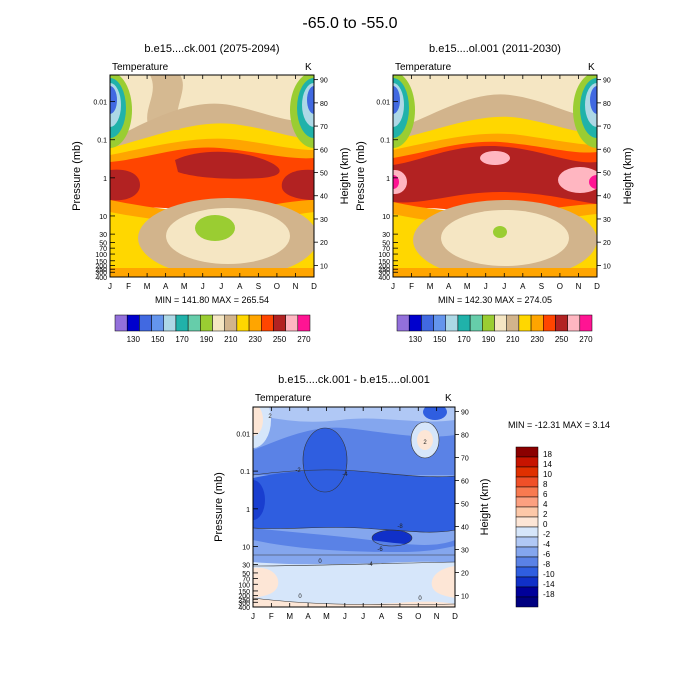 Image resolution: width=700 pixels, height=700 pixels. I want to click on contour-label-group: -2 -4 -8 -6 0 -4 0 0 2 2, so click(347, 508).